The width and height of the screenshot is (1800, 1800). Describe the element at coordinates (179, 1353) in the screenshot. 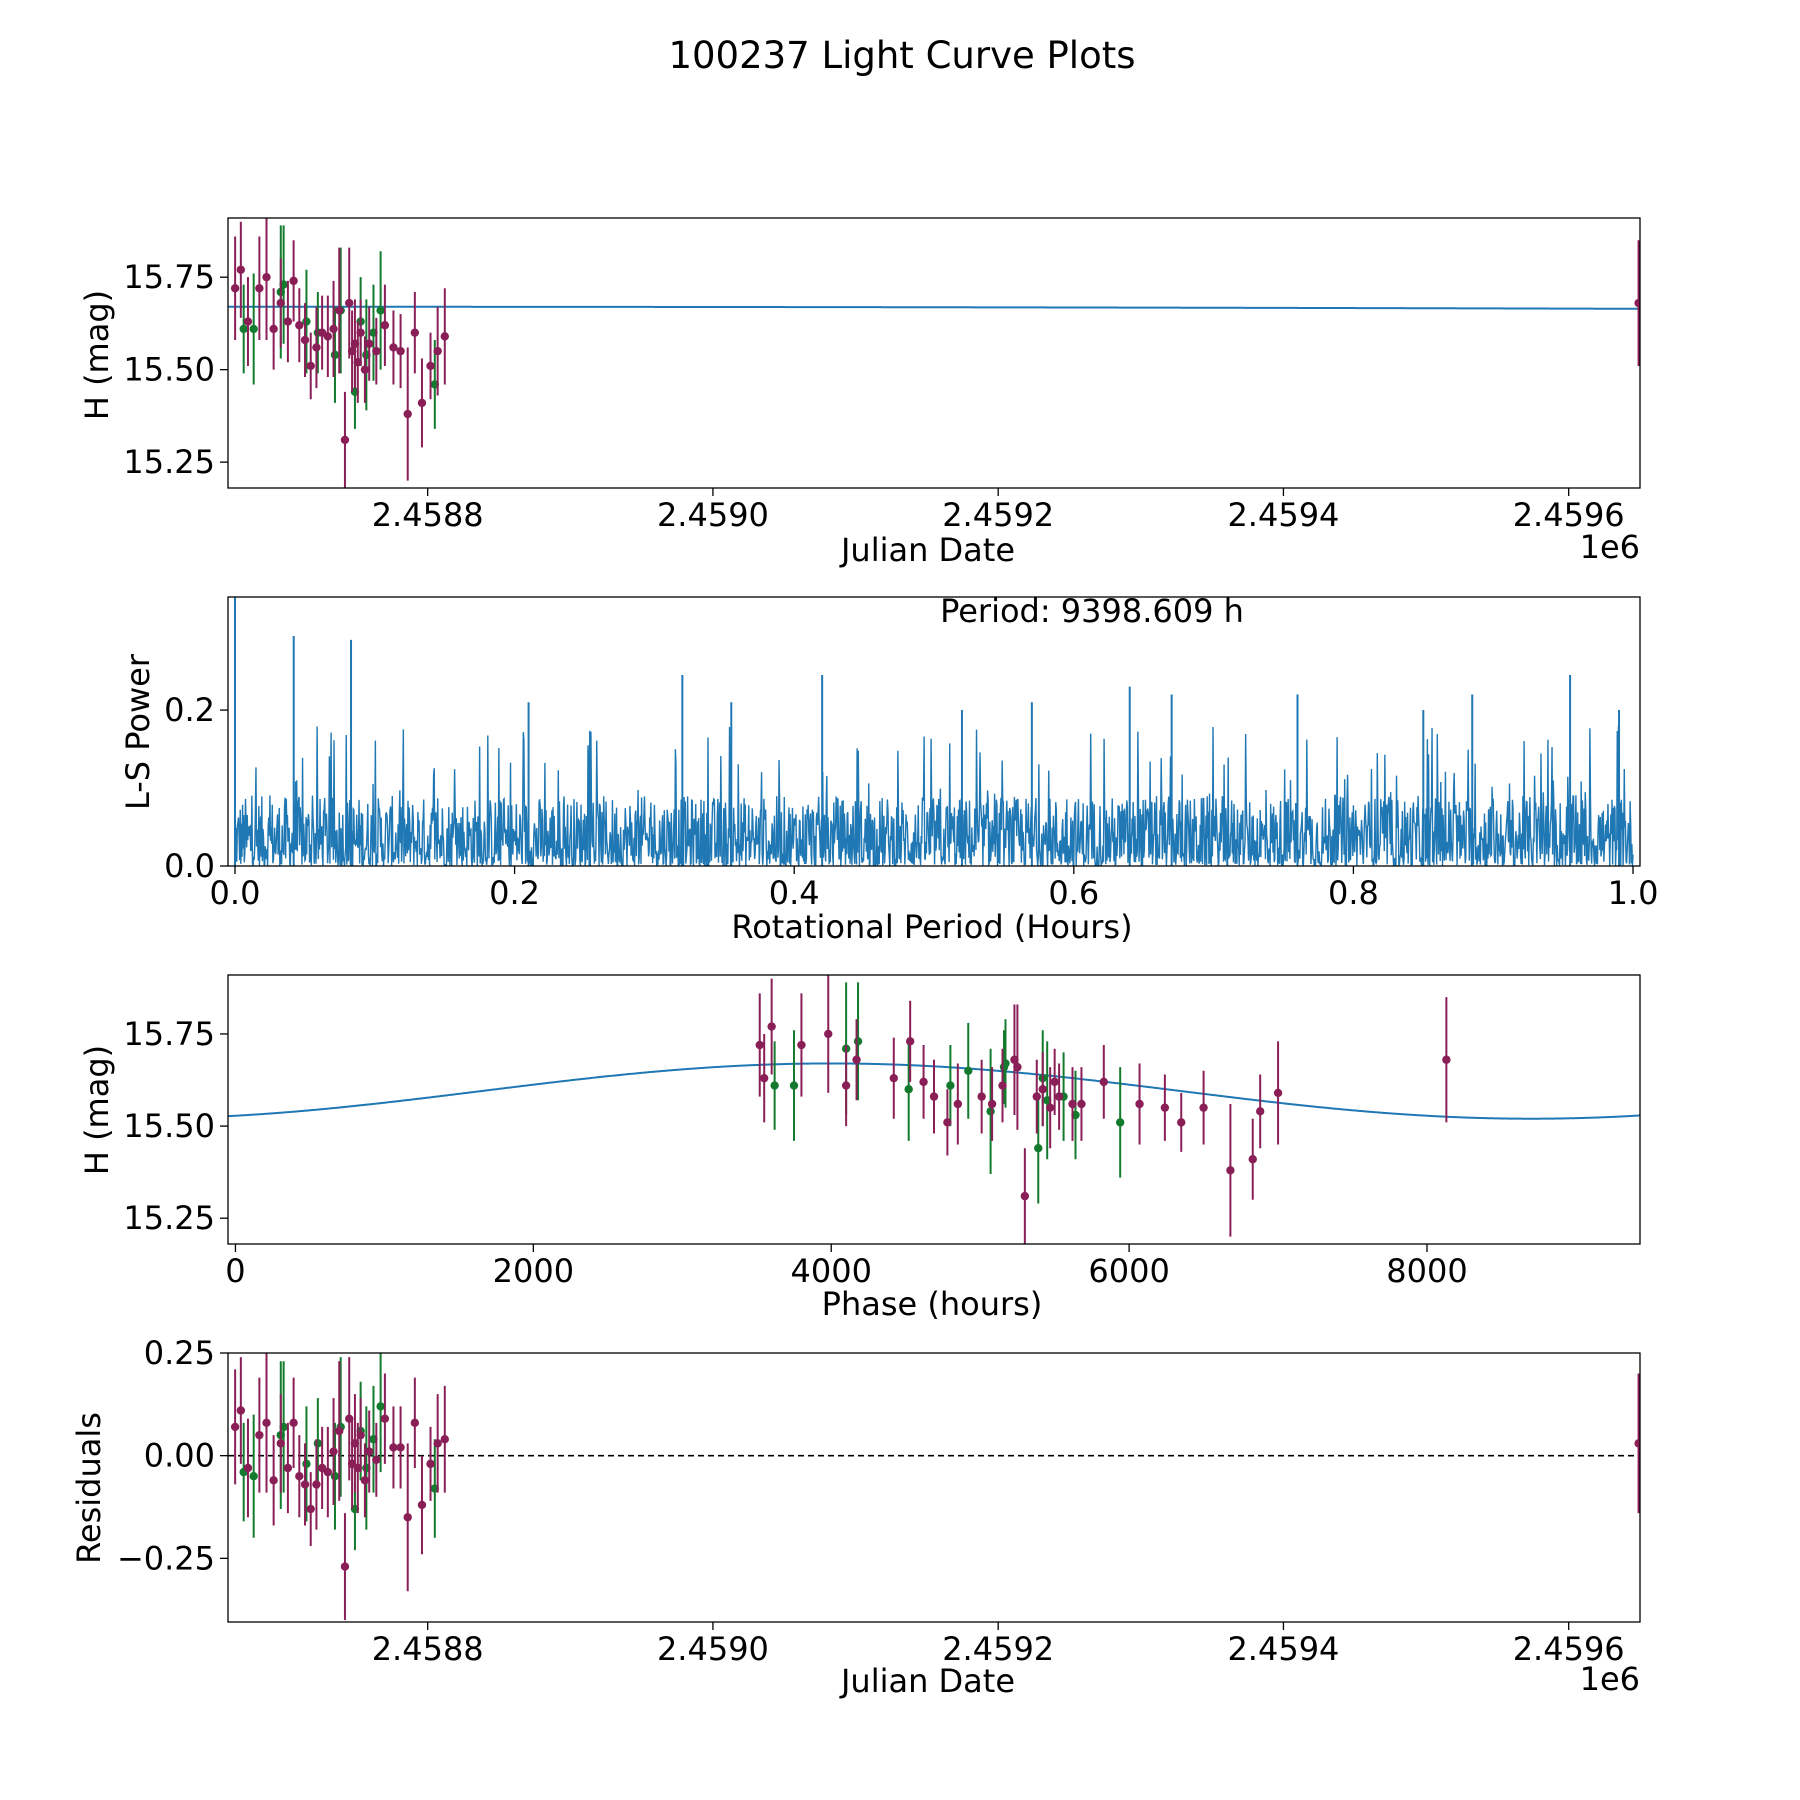

I see `residuals-y-tick-label: 0.25` at that location.